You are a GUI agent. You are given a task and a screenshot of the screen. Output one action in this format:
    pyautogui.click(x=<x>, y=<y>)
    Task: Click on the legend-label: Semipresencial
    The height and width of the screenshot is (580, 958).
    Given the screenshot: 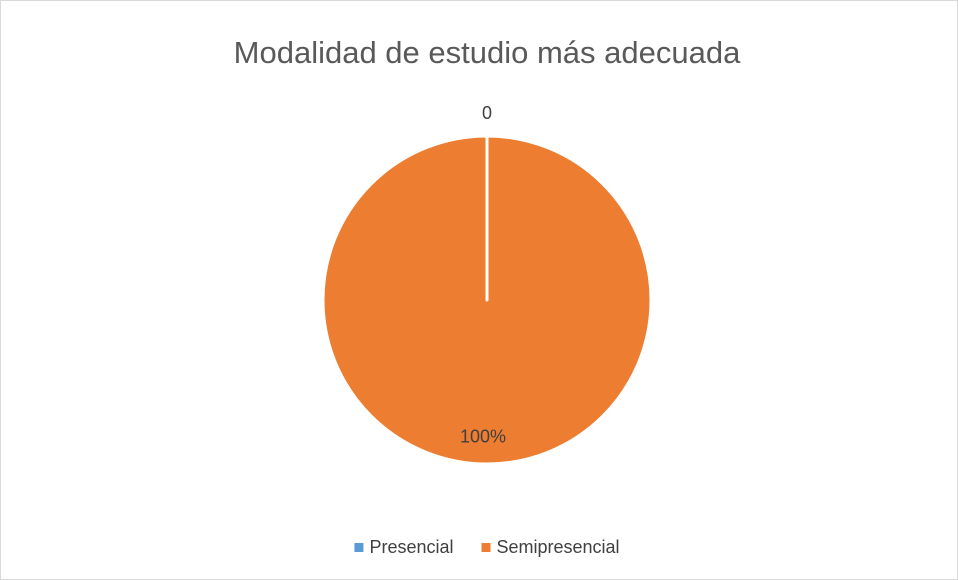 What is the action you would take?
    pyautogui.click(x=557, y=547)
    